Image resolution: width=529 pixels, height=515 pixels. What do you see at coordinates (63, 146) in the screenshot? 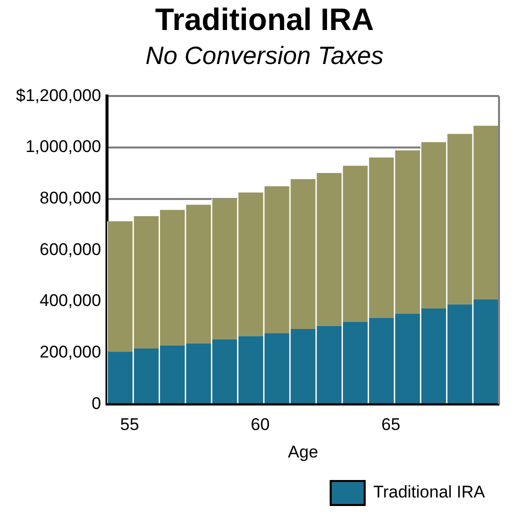
I see `y-tick-label: 1,000,000` at bounding box center [63, 146].